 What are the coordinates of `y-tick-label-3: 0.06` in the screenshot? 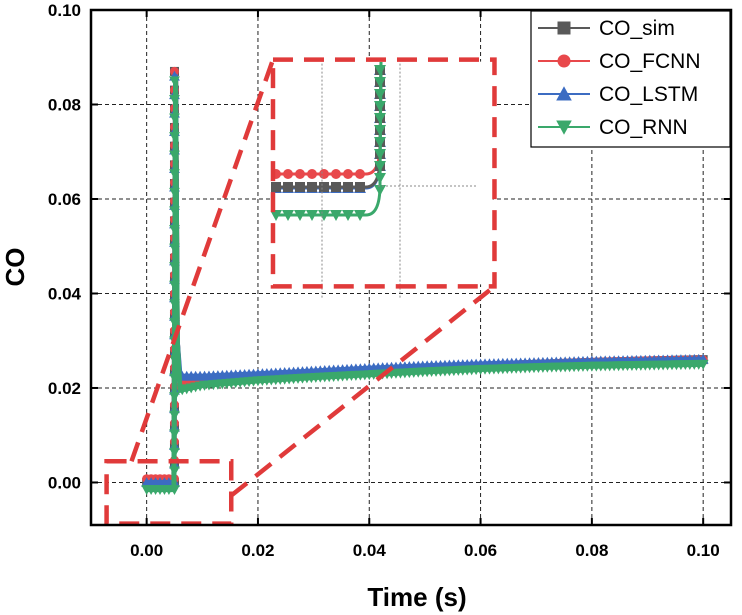 It's located at (64, 199).